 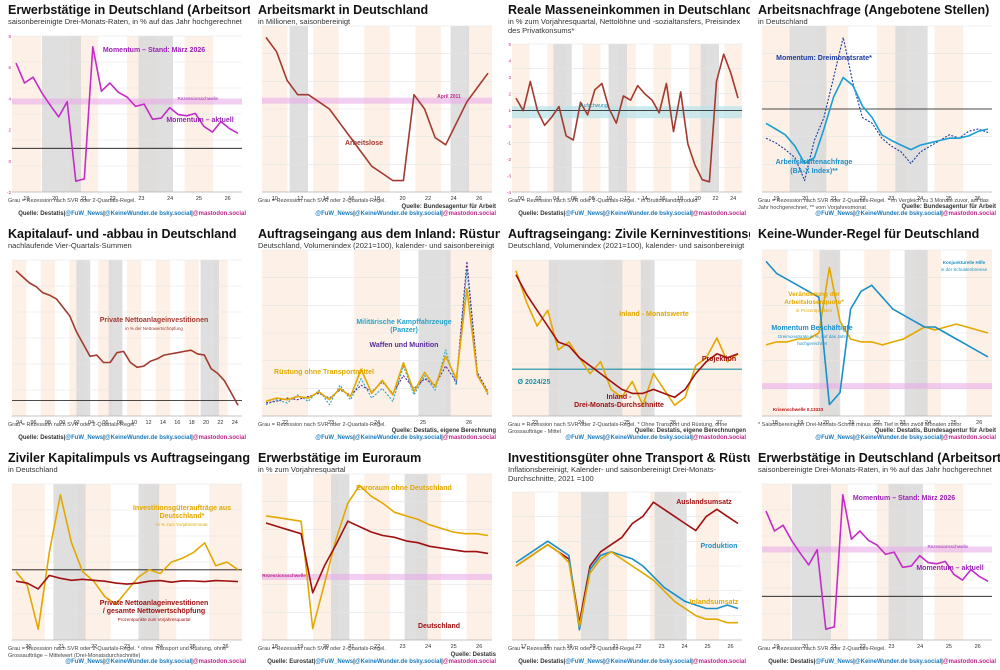 I want to click on y-tick-label: 3, so click(x=509, y=77).